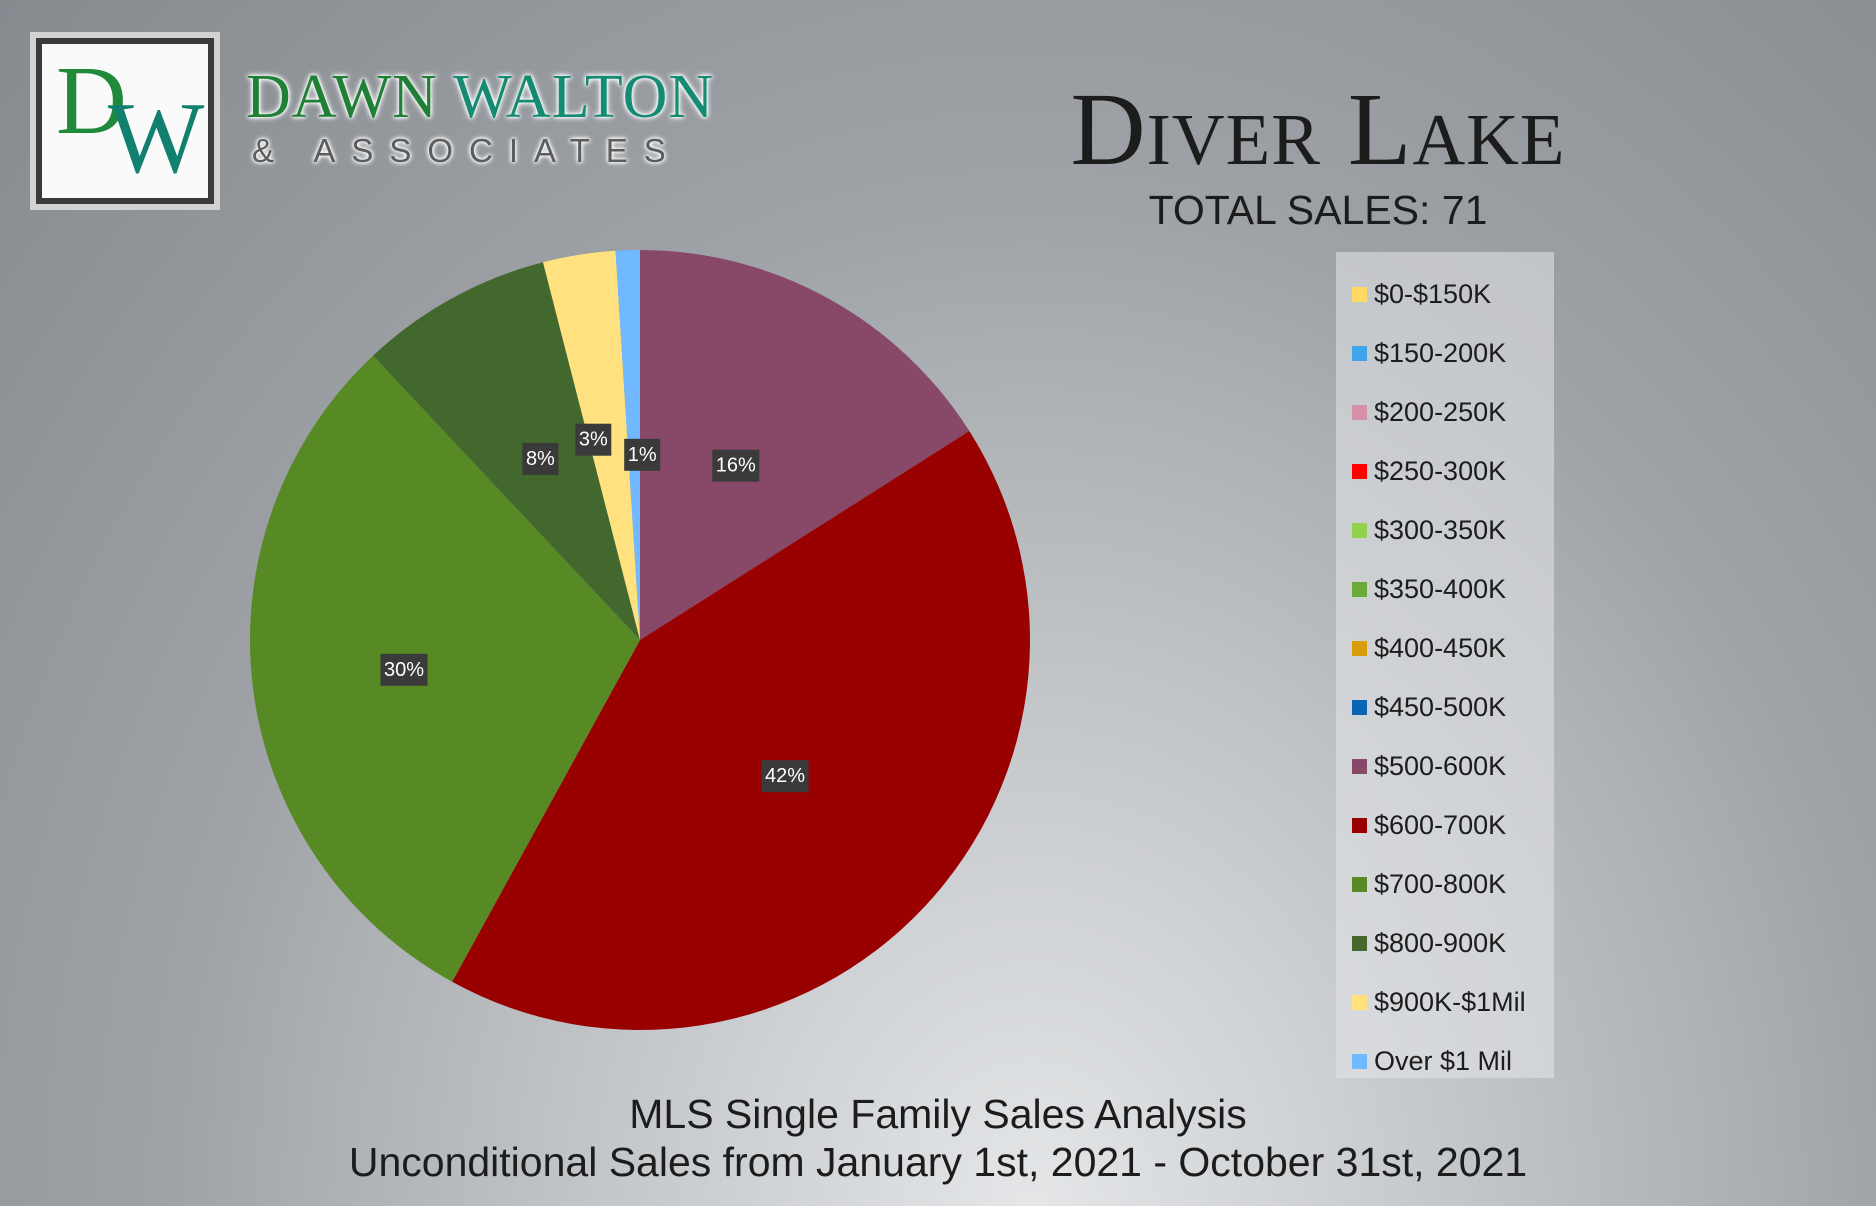 The image size is (1876, 1206). I want to click on legend-label: $0-$150K, so click(1433, 294).